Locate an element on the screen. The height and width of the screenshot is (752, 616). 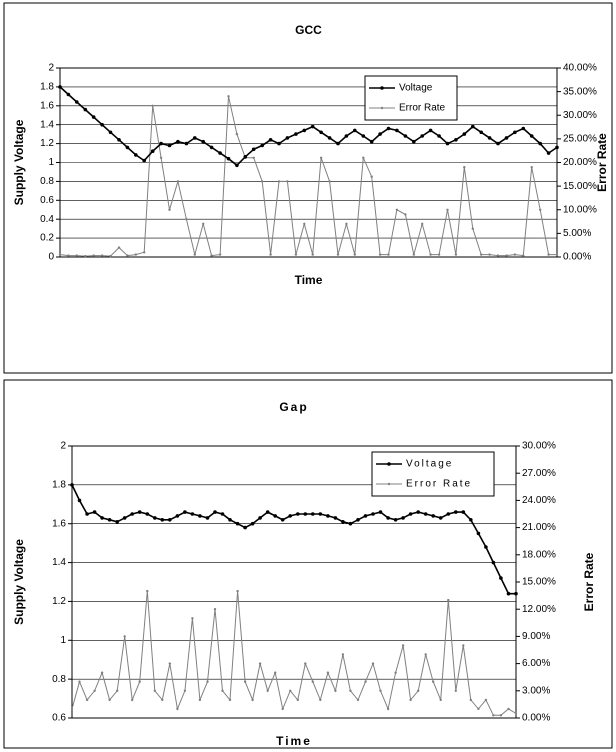
y2-tick-label: 40.00% is located at coordinates (580, 68).